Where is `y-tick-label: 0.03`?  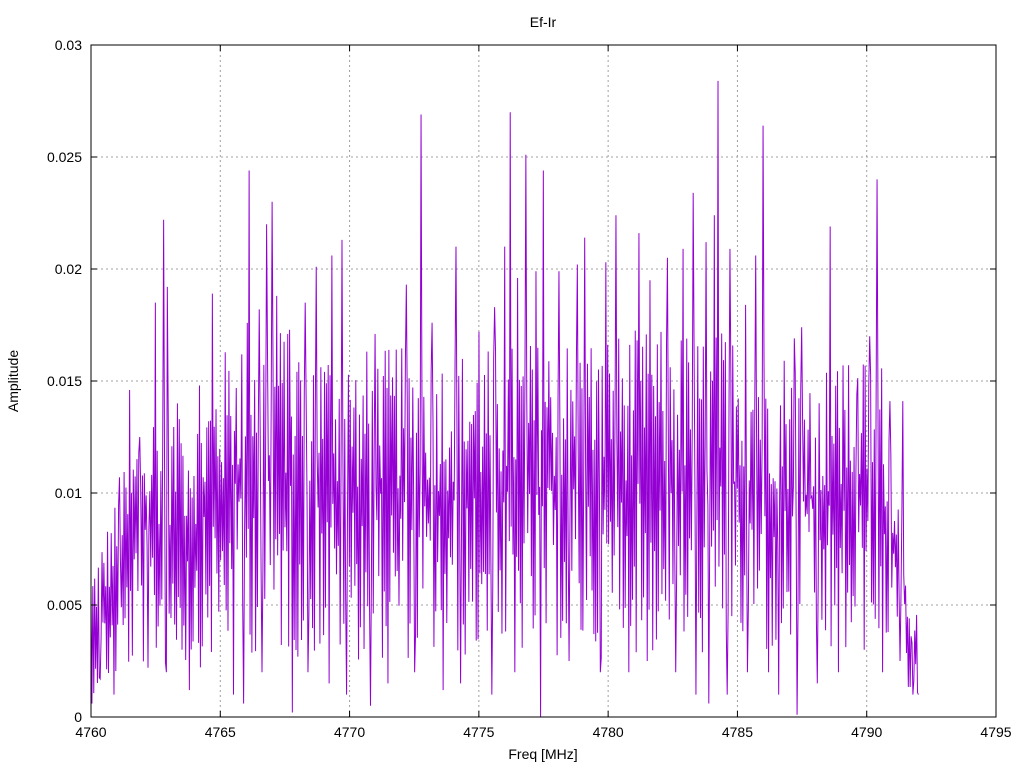
y-tick-label: 0.03 is located at coordinates (68, 45).